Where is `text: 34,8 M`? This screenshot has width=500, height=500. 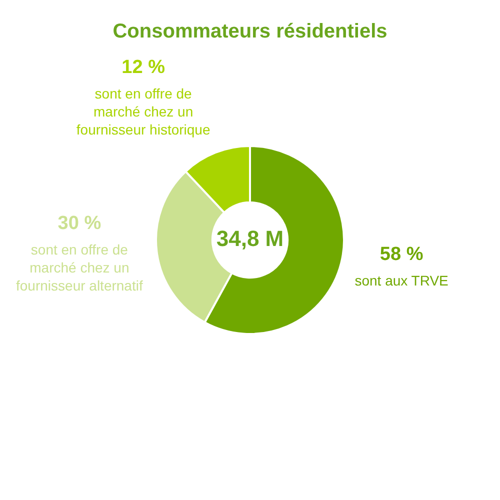
text: 34,8 M is located at coordinates (250, 239).